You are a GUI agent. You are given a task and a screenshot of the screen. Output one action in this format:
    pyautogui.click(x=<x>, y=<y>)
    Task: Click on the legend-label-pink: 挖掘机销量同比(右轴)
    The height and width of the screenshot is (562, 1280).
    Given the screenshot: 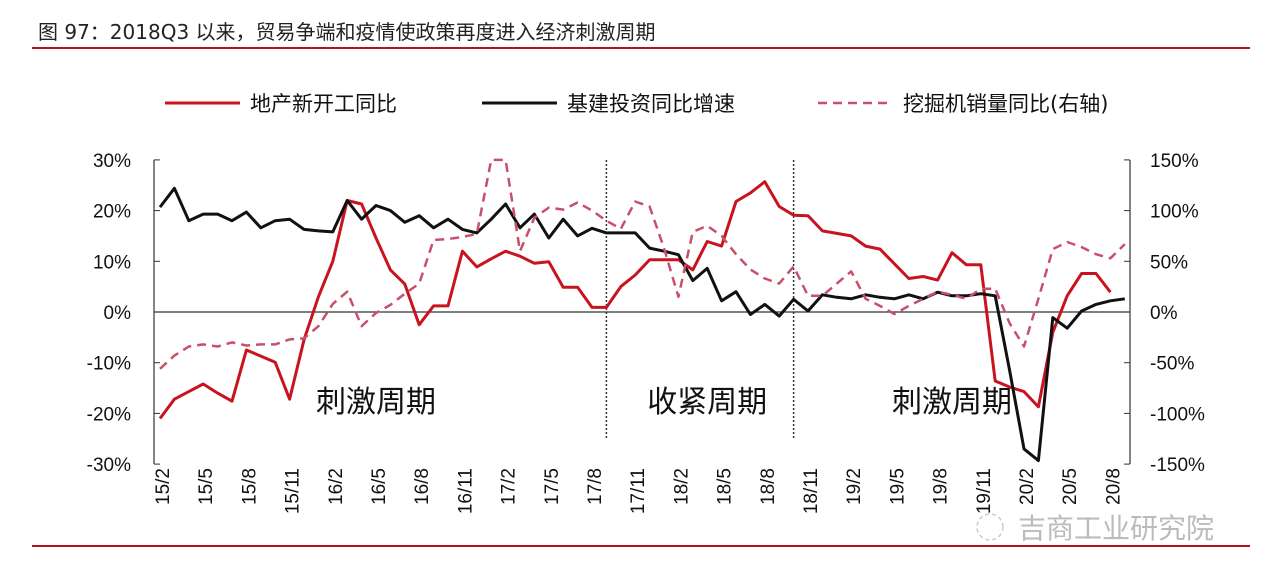 What is the action you would take?
    pyautogui.click(x=1005, y=104)
    